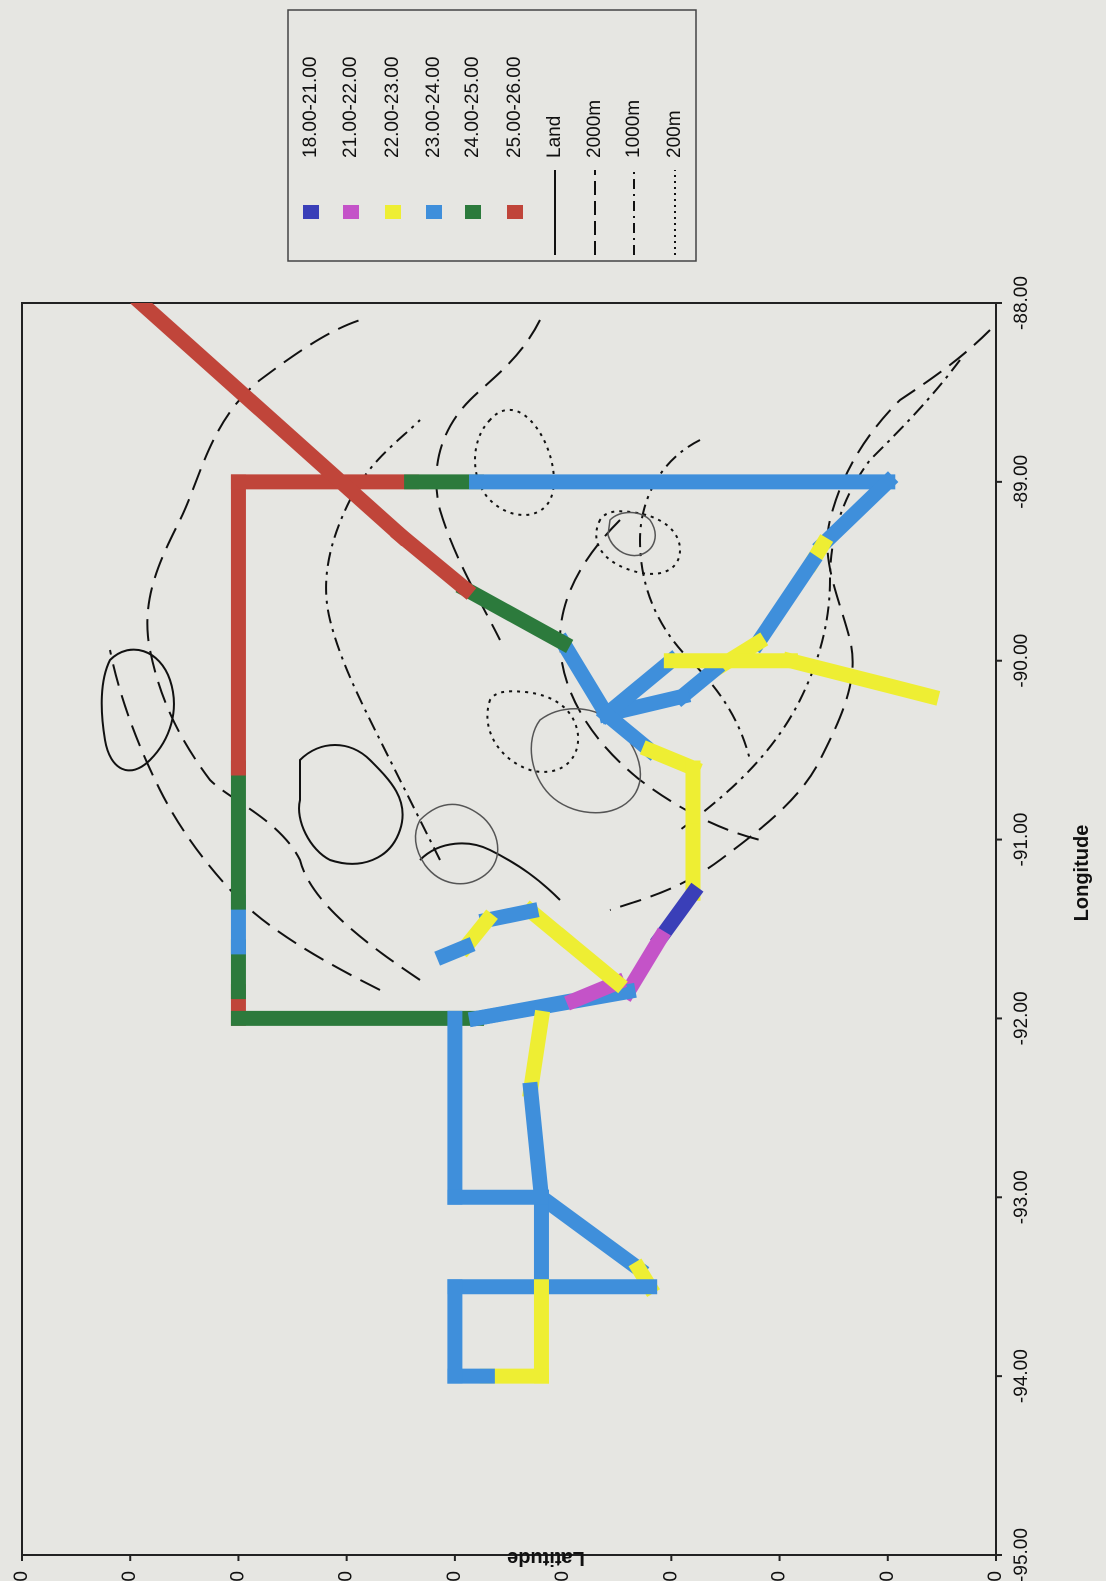 The image size is (1106, 1581). What do you see at coordinates (887, 1576) in the screenshot?
I see `y-tick-label: -2.00` at bounding box center [887, 1576].